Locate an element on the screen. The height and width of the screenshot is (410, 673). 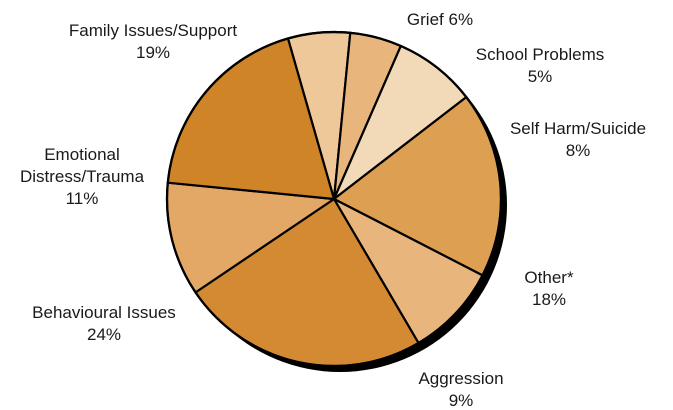
slice-label-1: School Problems 5% is located at coordinates (540, 65).